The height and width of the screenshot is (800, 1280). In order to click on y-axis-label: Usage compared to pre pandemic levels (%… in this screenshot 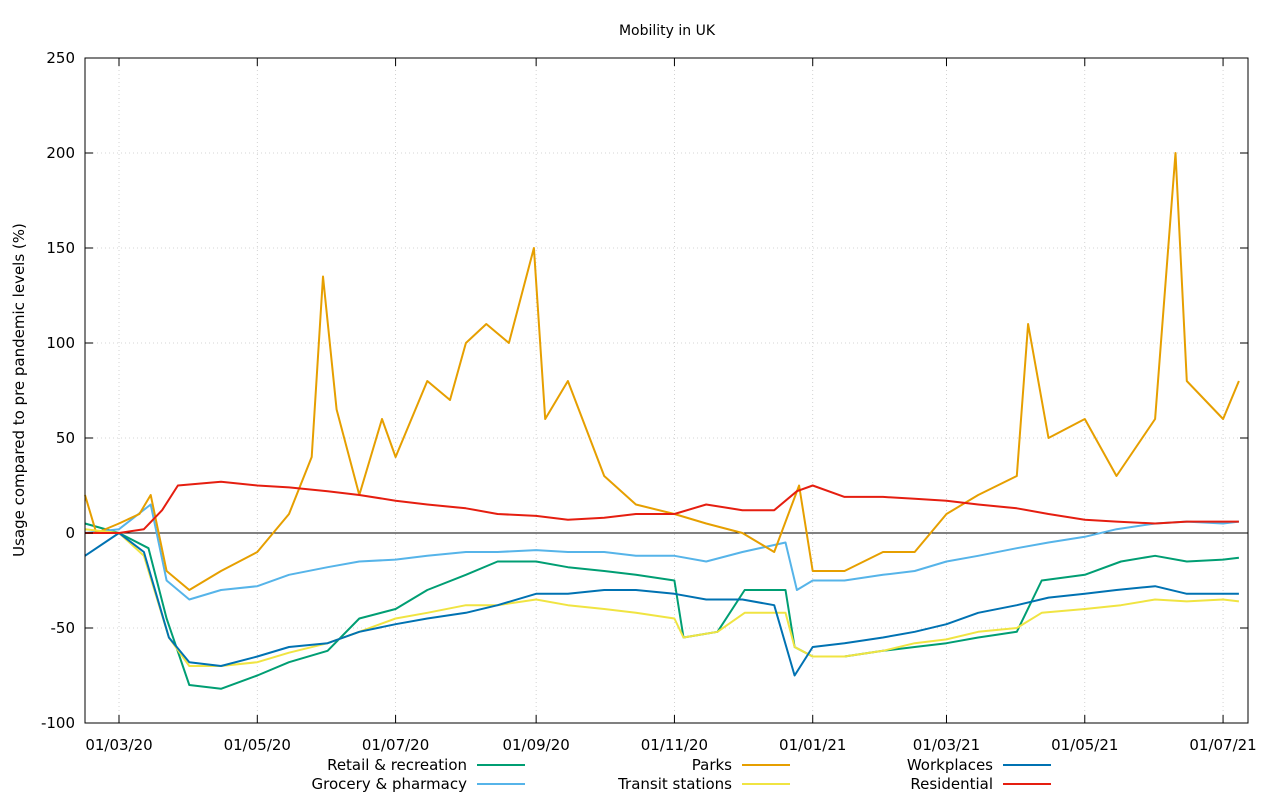, I will do `click(19, 390)`.